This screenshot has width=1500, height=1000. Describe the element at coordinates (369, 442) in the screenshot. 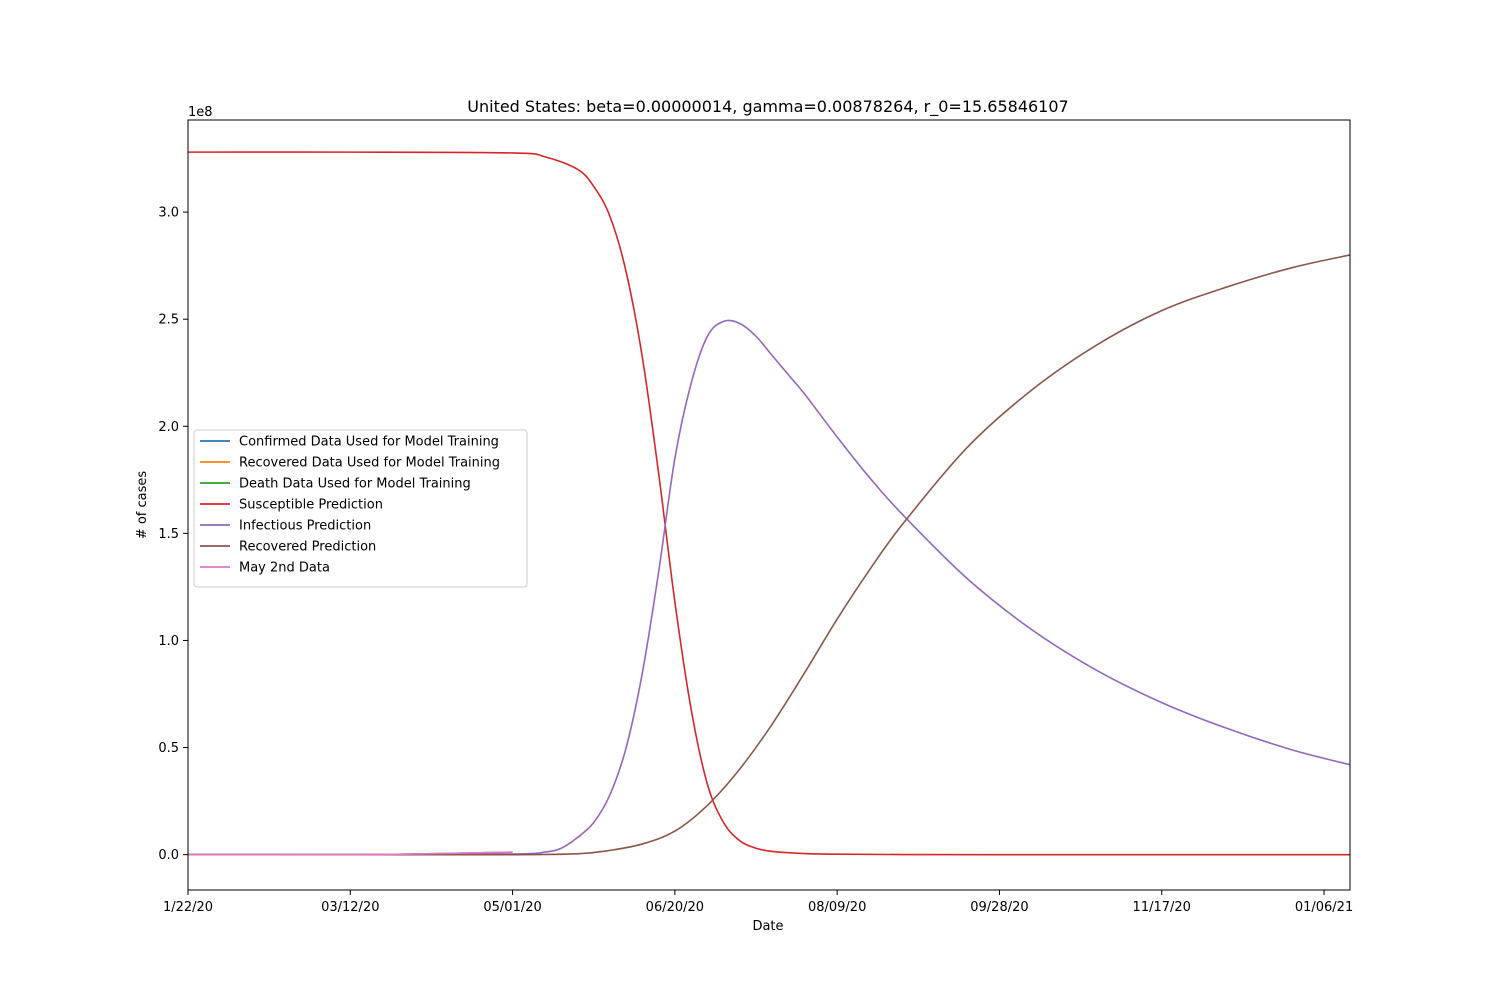

I see `legend-entry: Confirmed Data Used for Model Training` at that location.